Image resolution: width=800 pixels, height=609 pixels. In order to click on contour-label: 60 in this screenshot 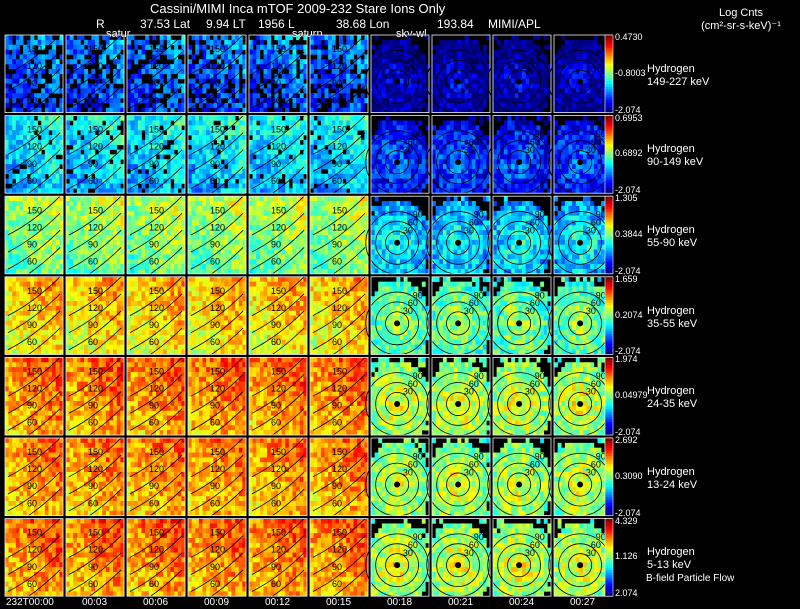, I will do `click(93, 181)`.